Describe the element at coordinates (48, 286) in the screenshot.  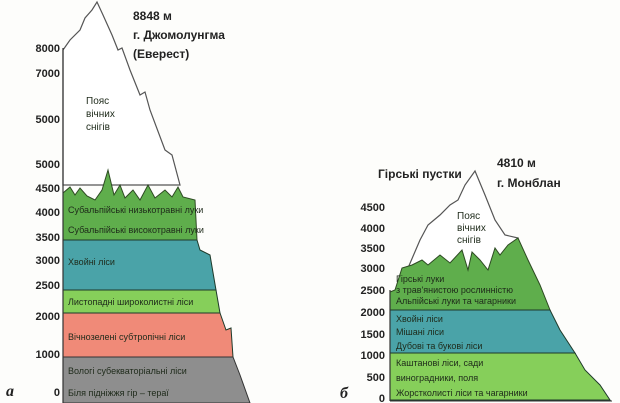
I see `everest-tick: 2500` at that location.